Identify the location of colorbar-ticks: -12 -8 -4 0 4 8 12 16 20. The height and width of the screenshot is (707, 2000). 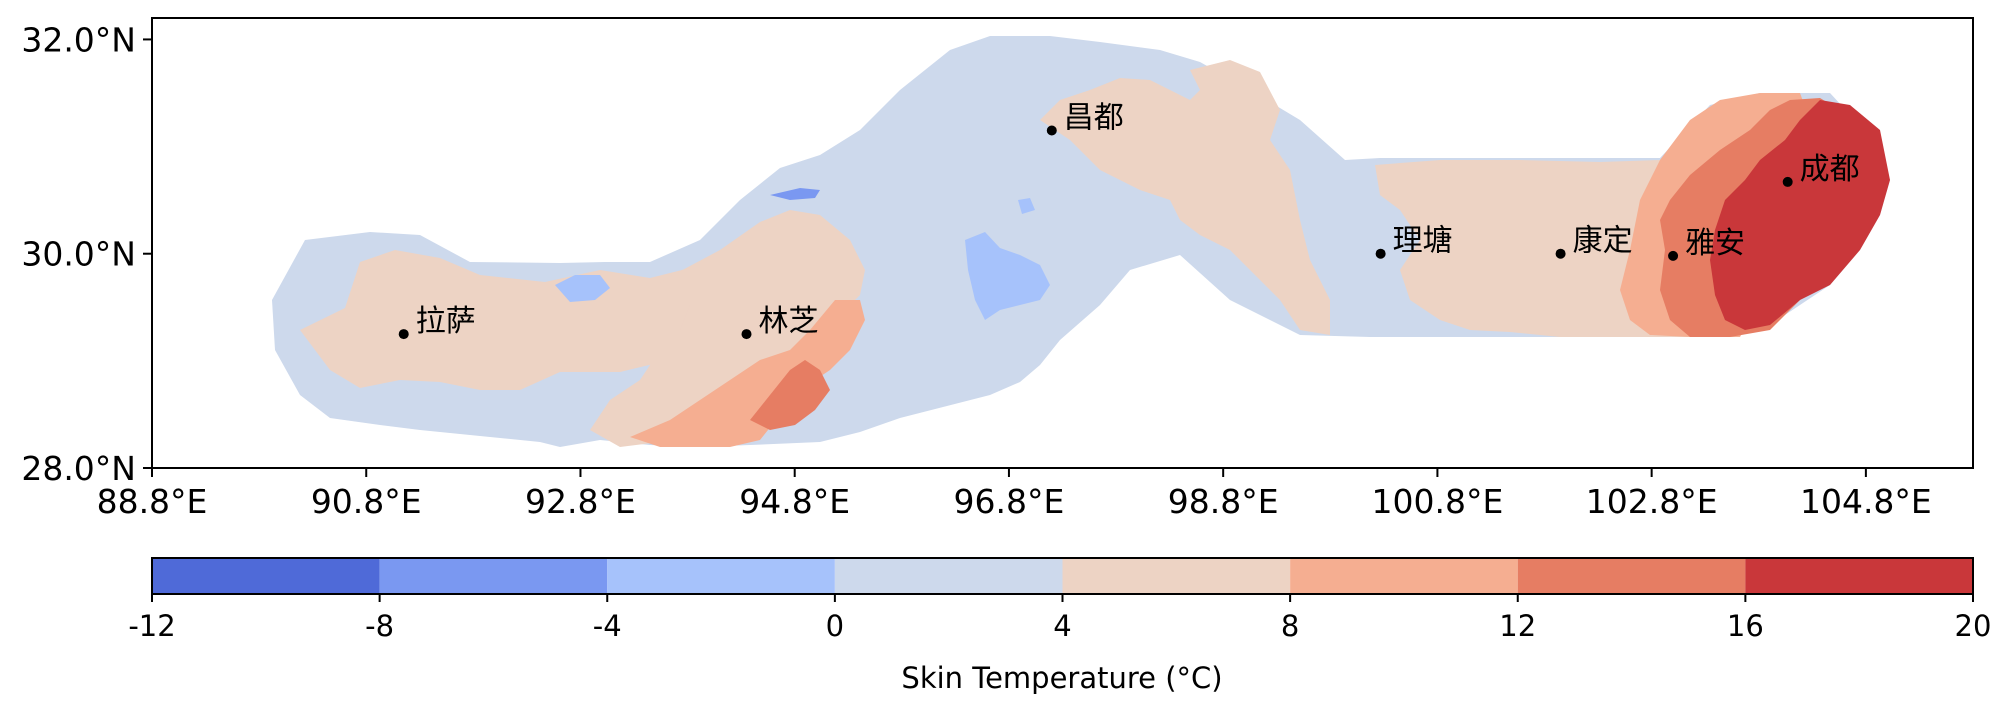
(1059, 618).